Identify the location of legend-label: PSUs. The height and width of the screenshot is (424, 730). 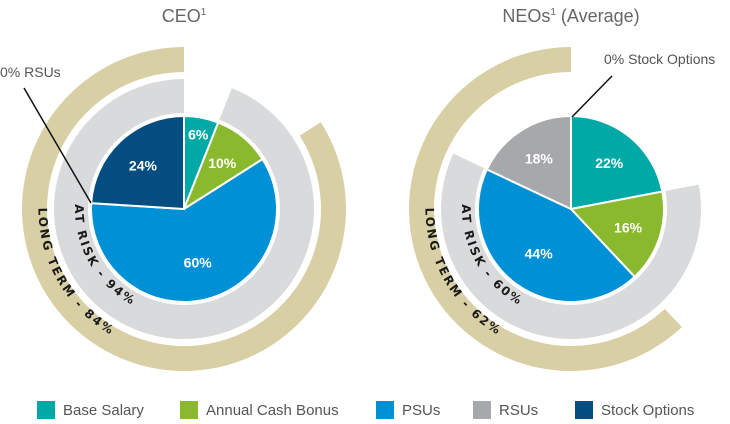
(421, 410).